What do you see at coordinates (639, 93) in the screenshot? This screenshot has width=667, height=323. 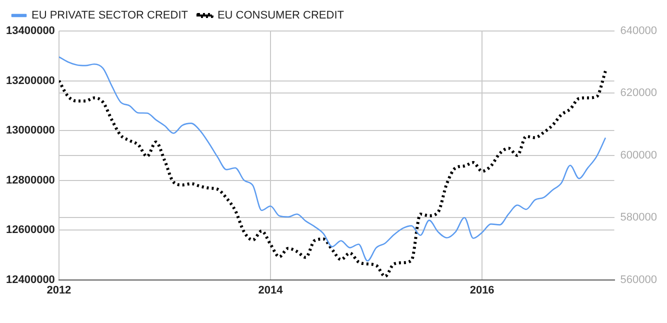 I see `y2-tick-label: 620000` at bounding box center [639, 93].